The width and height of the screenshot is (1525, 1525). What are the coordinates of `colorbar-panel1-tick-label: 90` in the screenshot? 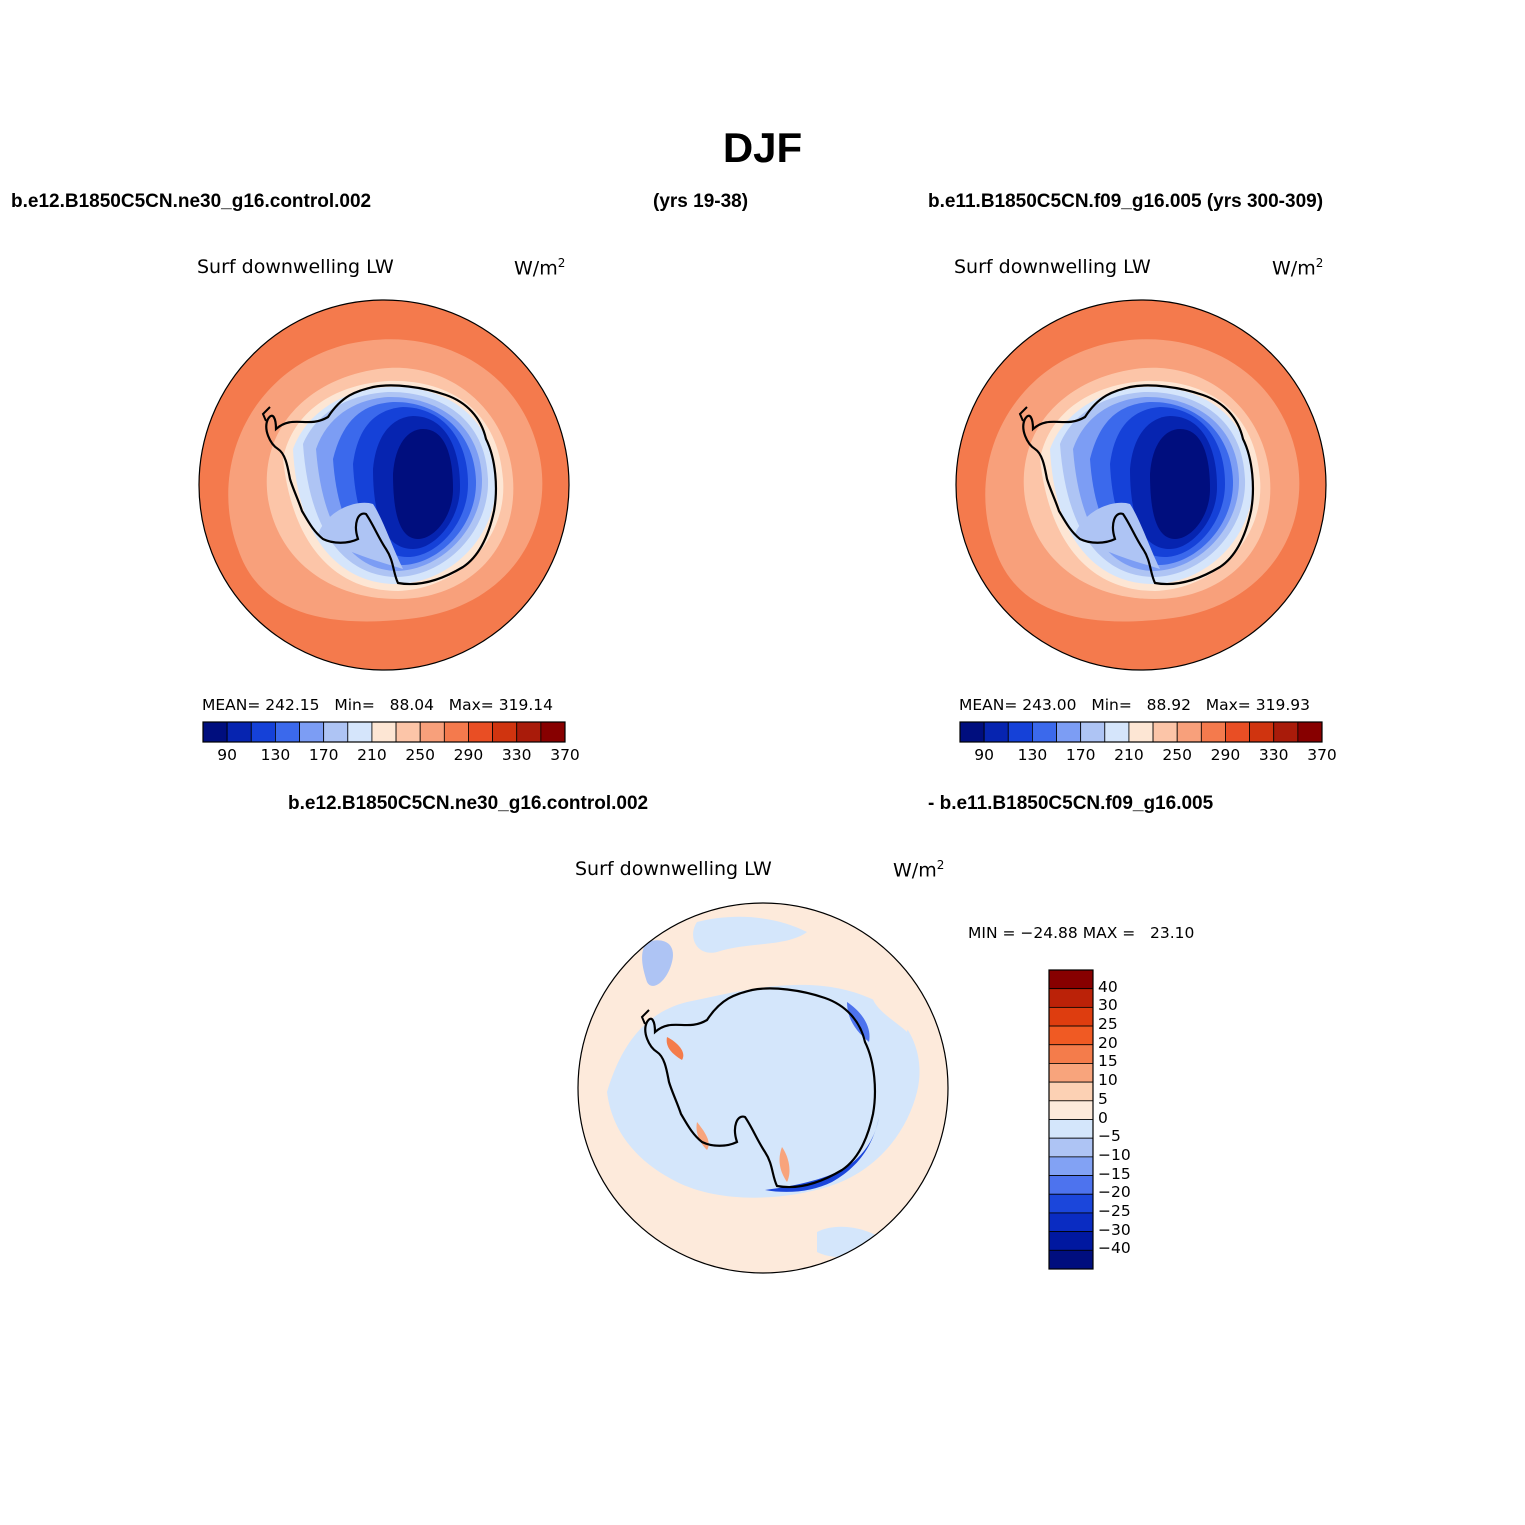 It's located at (227, 755).